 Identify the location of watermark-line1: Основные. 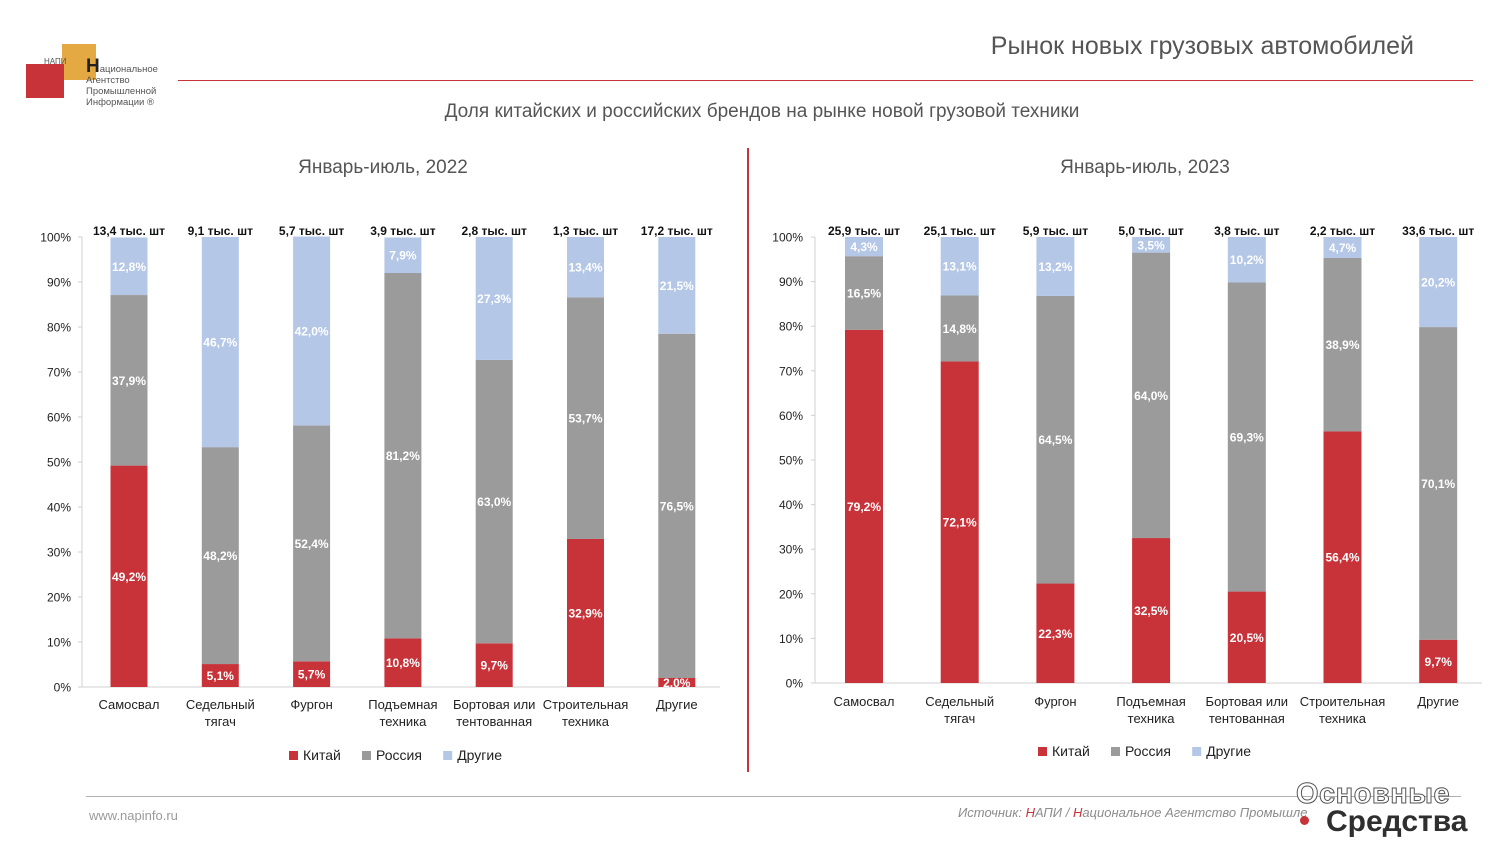
(1373, 794).